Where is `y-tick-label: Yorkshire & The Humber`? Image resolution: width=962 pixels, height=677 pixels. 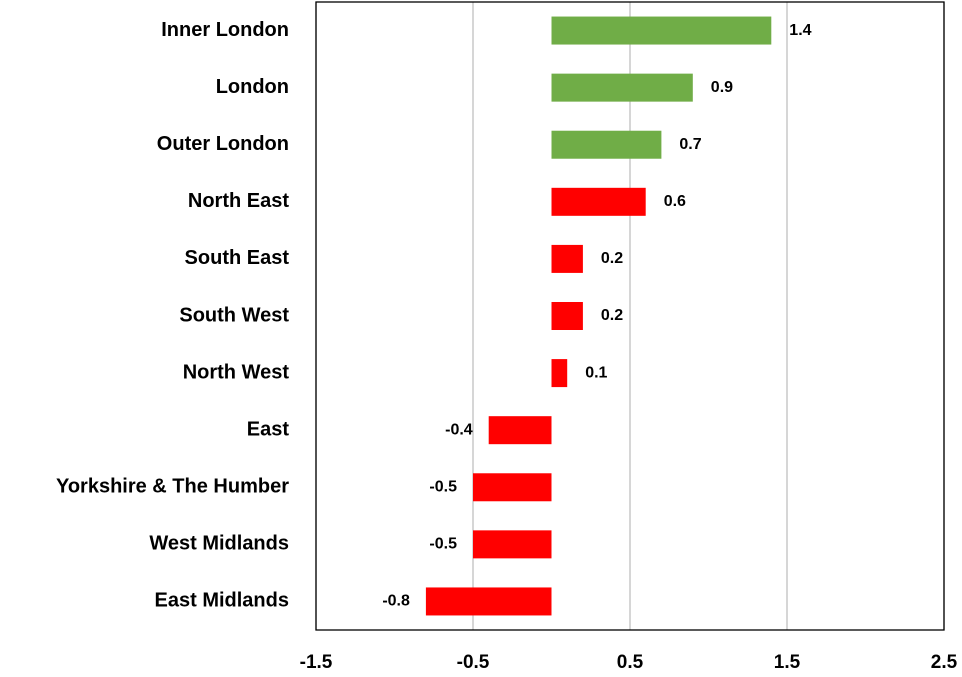 y-tick-label: Yorkshire & The Humber is located at coordinates (172, 487).